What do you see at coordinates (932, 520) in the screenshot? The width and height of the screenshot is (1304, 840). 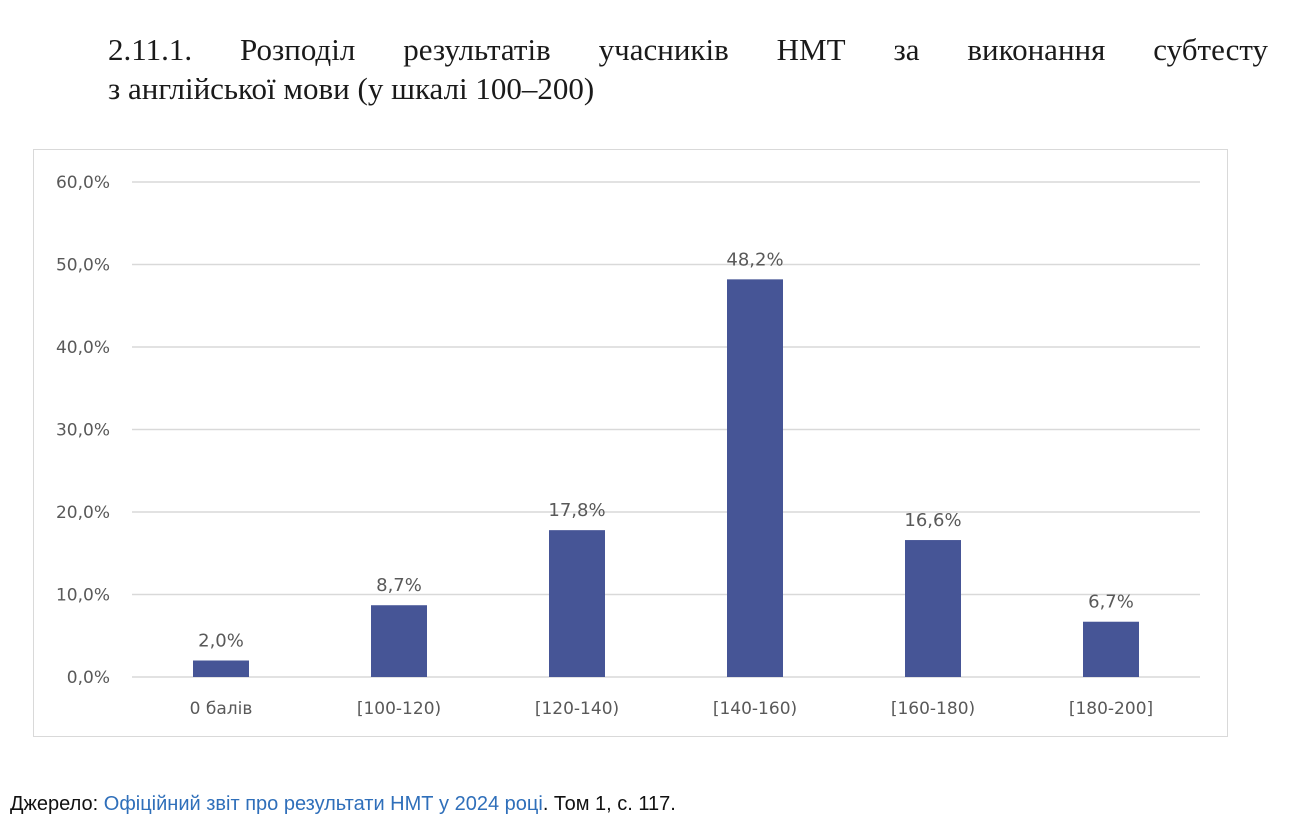 I see `data-label: 16,6%` at bounding box center [932, 520].